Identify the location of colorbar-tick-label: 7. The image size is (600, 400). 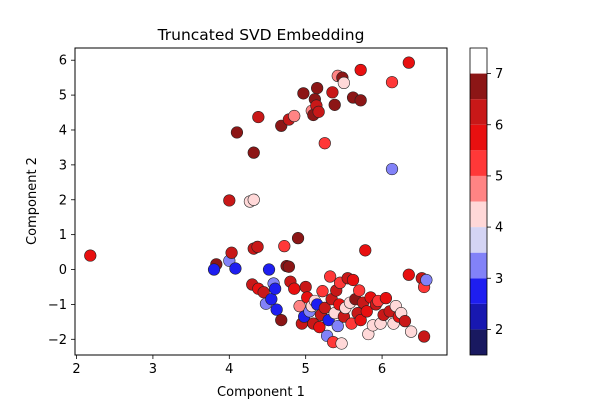
(499, 74).